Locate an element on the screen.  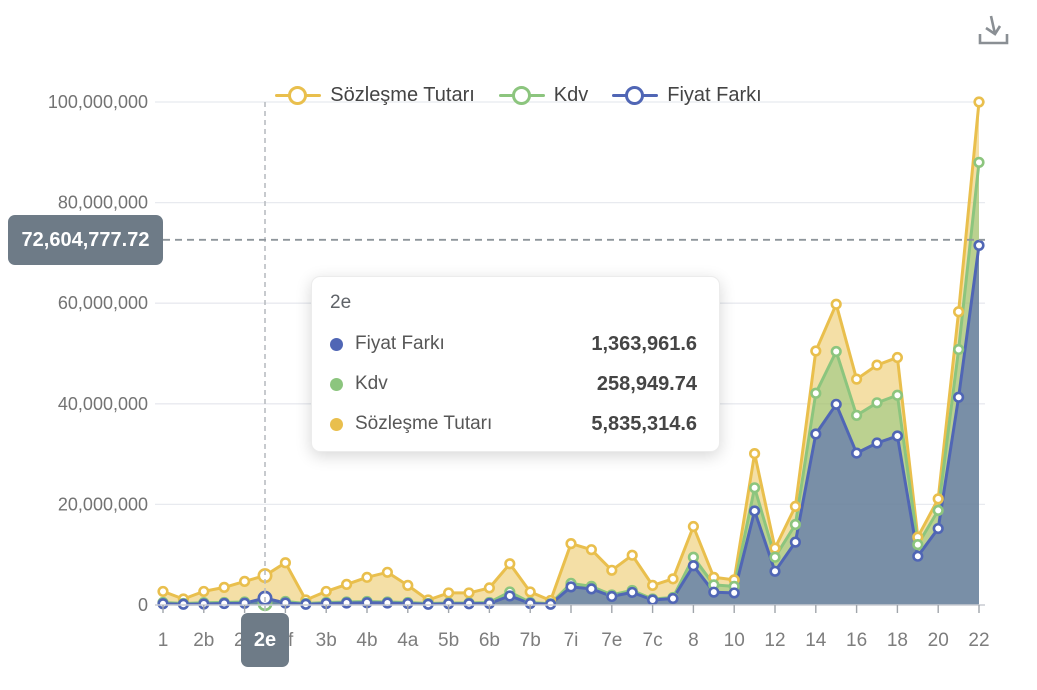
tooltip-title: 2e is located at coordinates (341, 302).